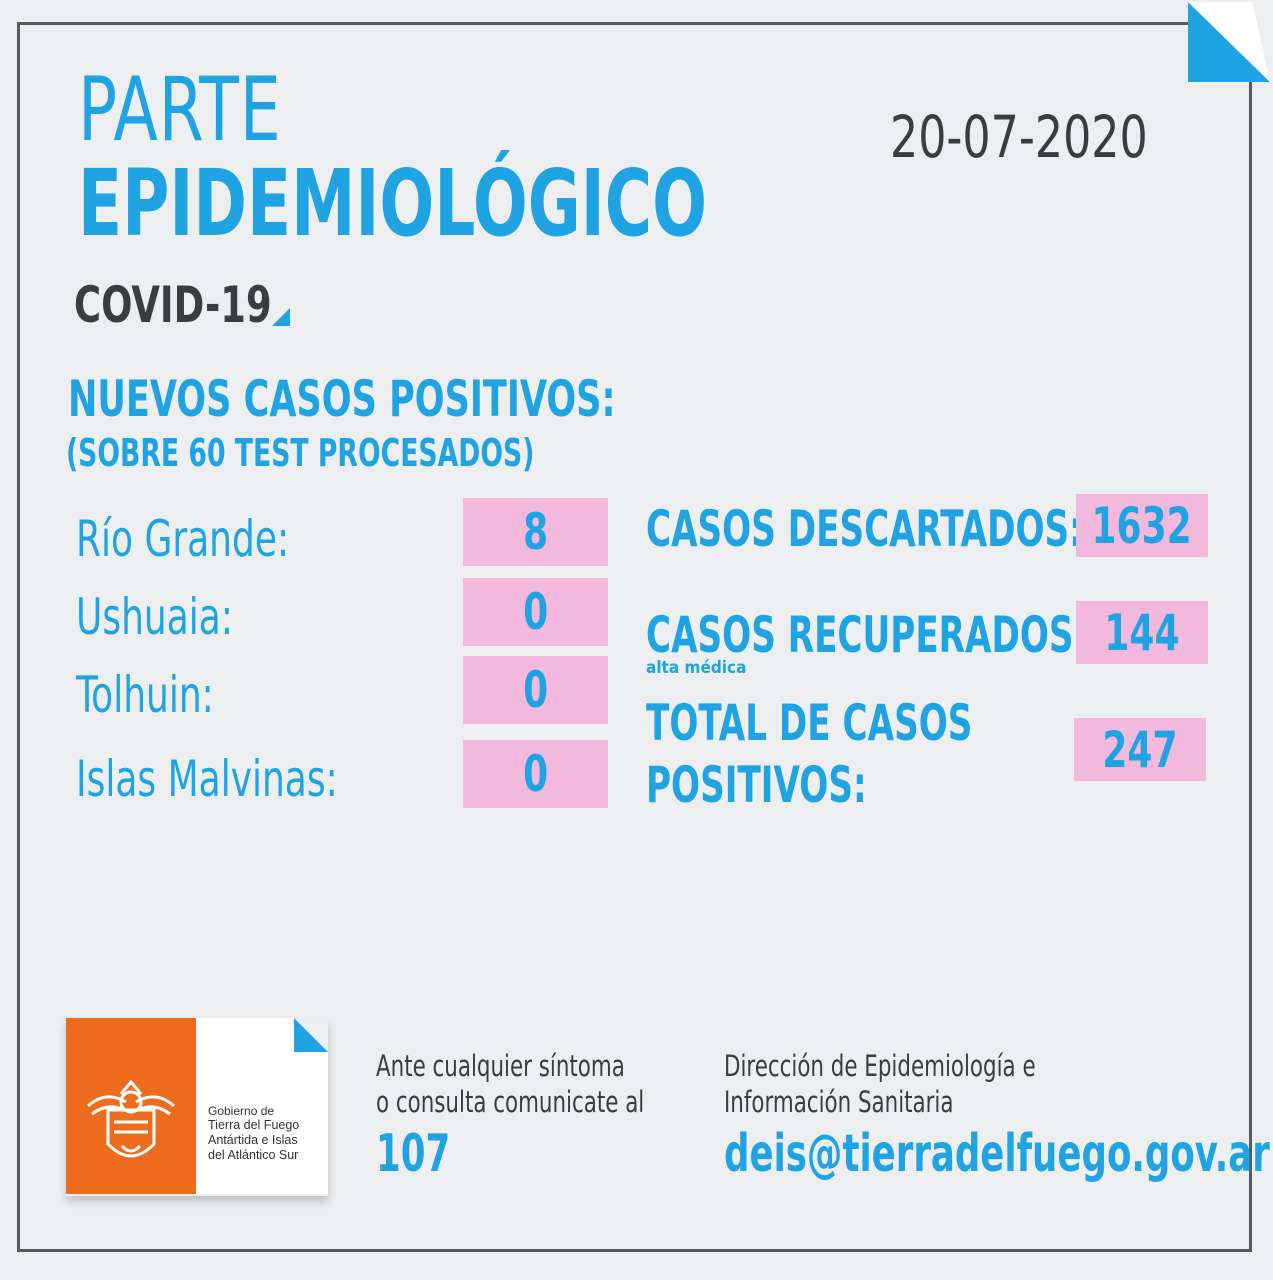 This screenshot has height=1280, width=1273. What do you see at coordinates (696, 668) in the screenshot?
I see `recovered-sublabel: alta médica` at bounding box center [696, 668].